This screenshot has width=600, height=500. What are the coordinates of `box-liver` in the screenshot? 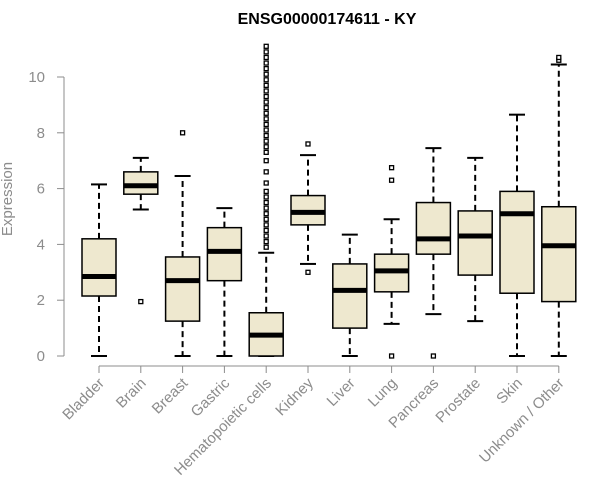 It's located at (350, 295).